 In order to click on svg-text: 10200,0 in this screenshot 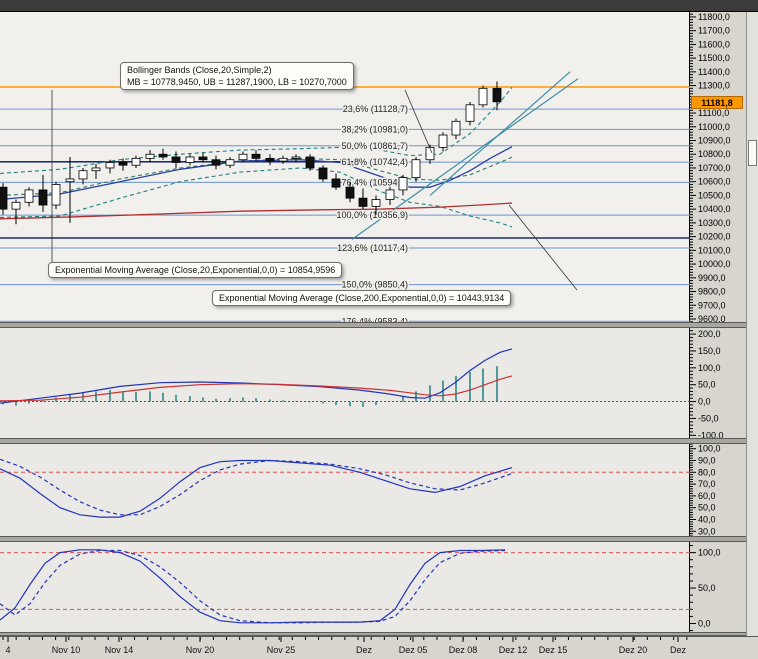, I will do `click(714, 237)`.